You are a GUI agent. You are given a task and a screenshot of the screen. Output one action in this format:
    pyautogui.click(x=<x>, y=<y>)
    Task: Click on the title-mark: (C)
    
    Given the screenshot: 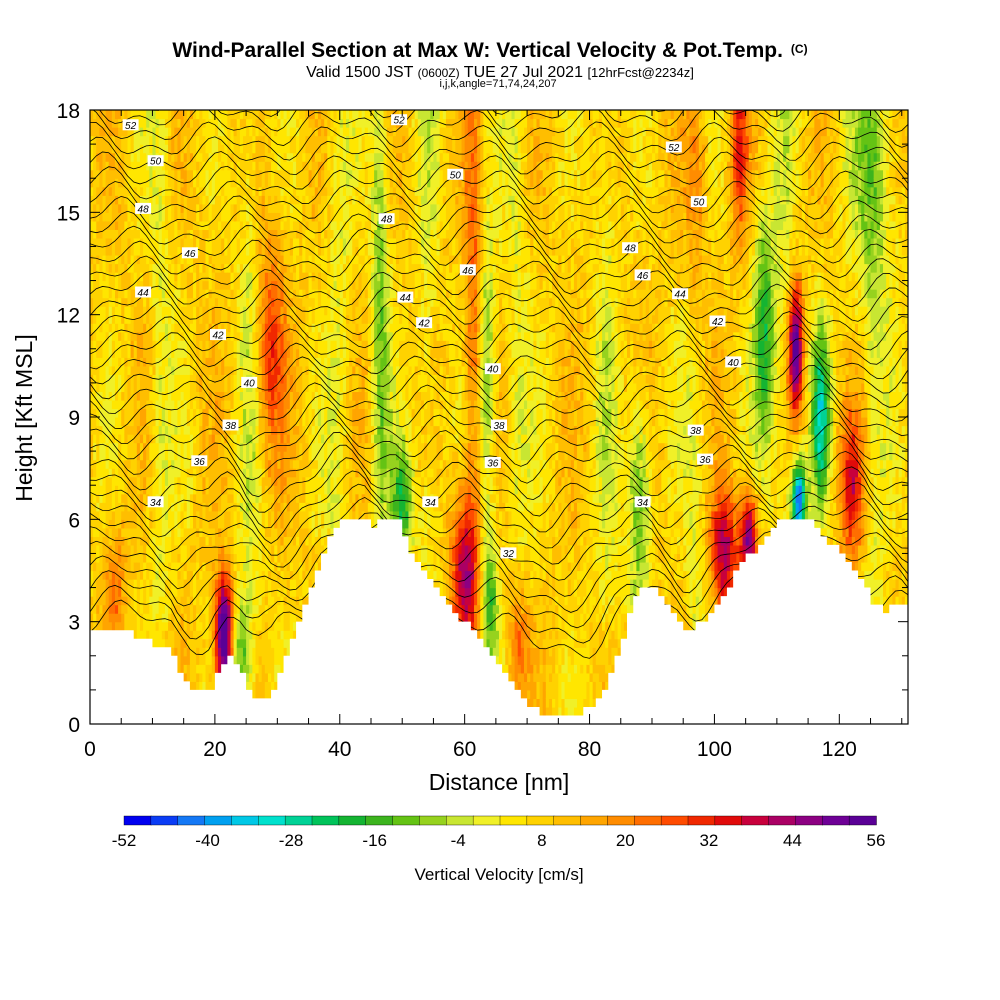 What is the action you would take?
    pyautogui.click(x=799, y=49)
    